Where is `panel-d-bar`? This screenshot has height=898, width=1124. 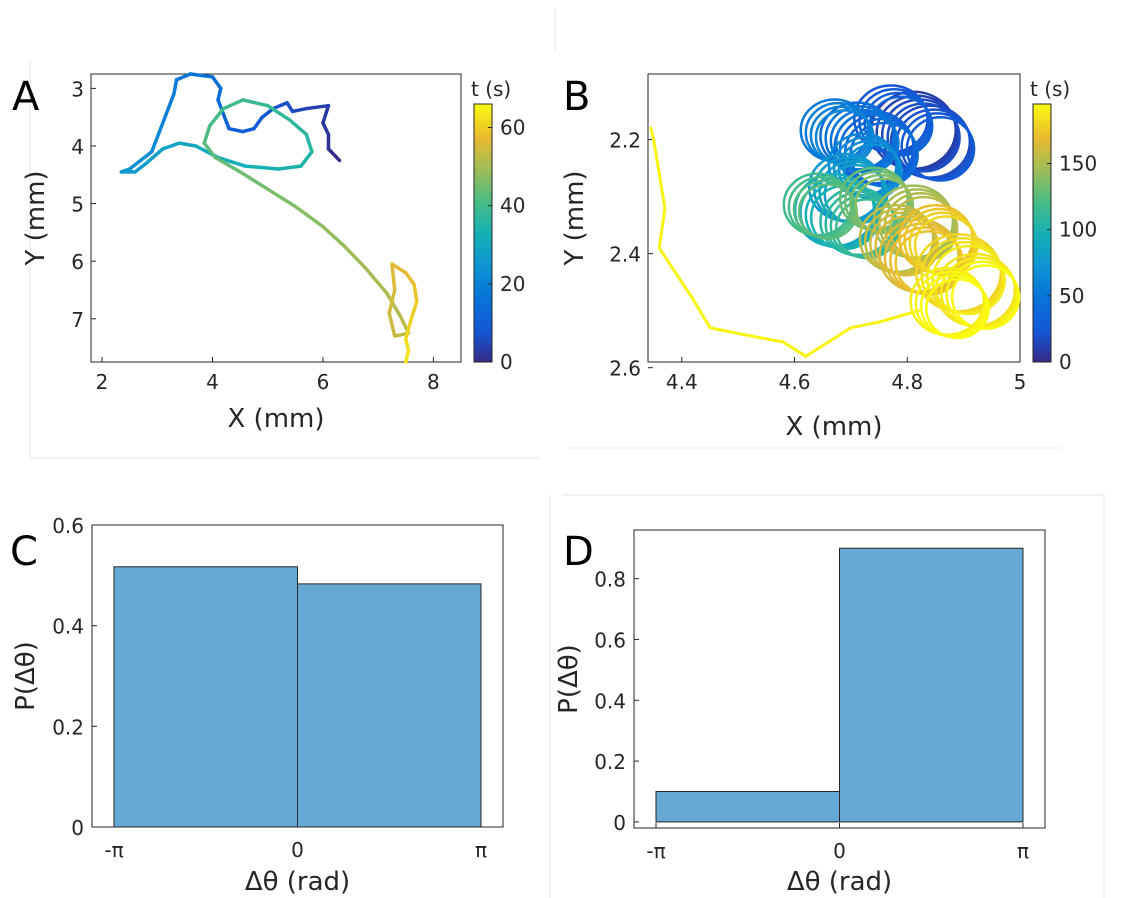
panel-d-bar is located at coordinates (747, 807).